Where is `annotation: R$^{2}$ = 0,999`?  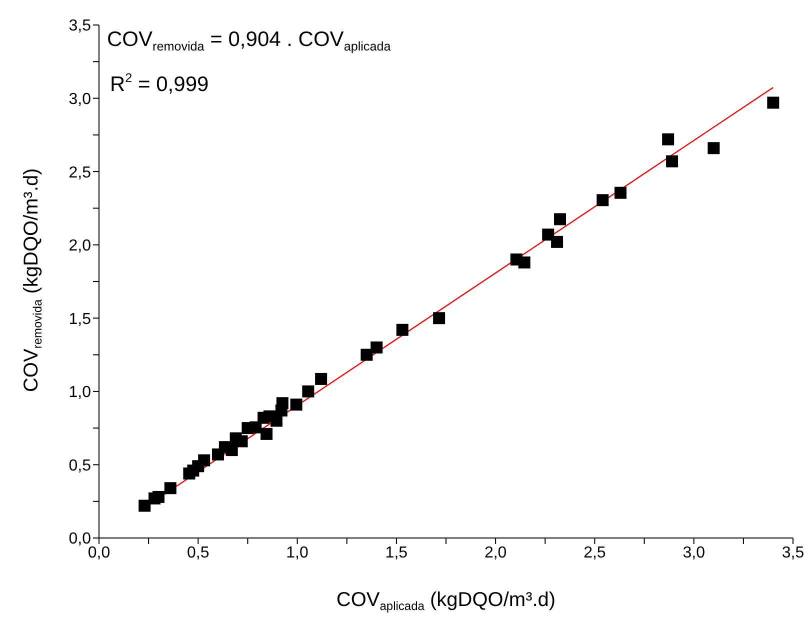
annotation: R$^{2}$ = 0,999 is located at coordinates (159, 84).